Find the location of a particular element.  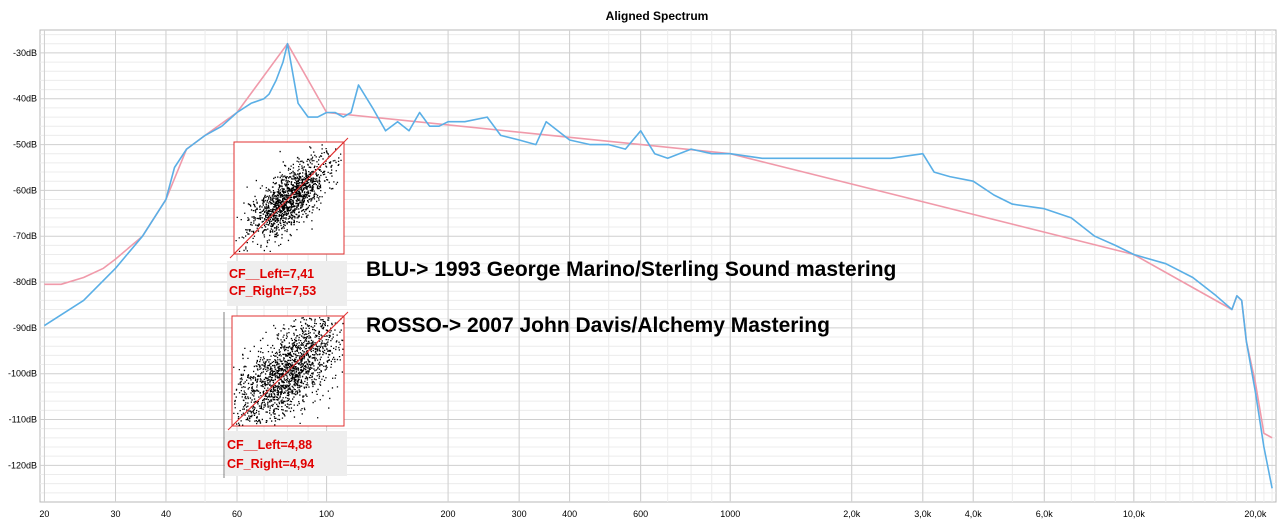

y-tick-label: -110dB is located at coordinates (23, 420).